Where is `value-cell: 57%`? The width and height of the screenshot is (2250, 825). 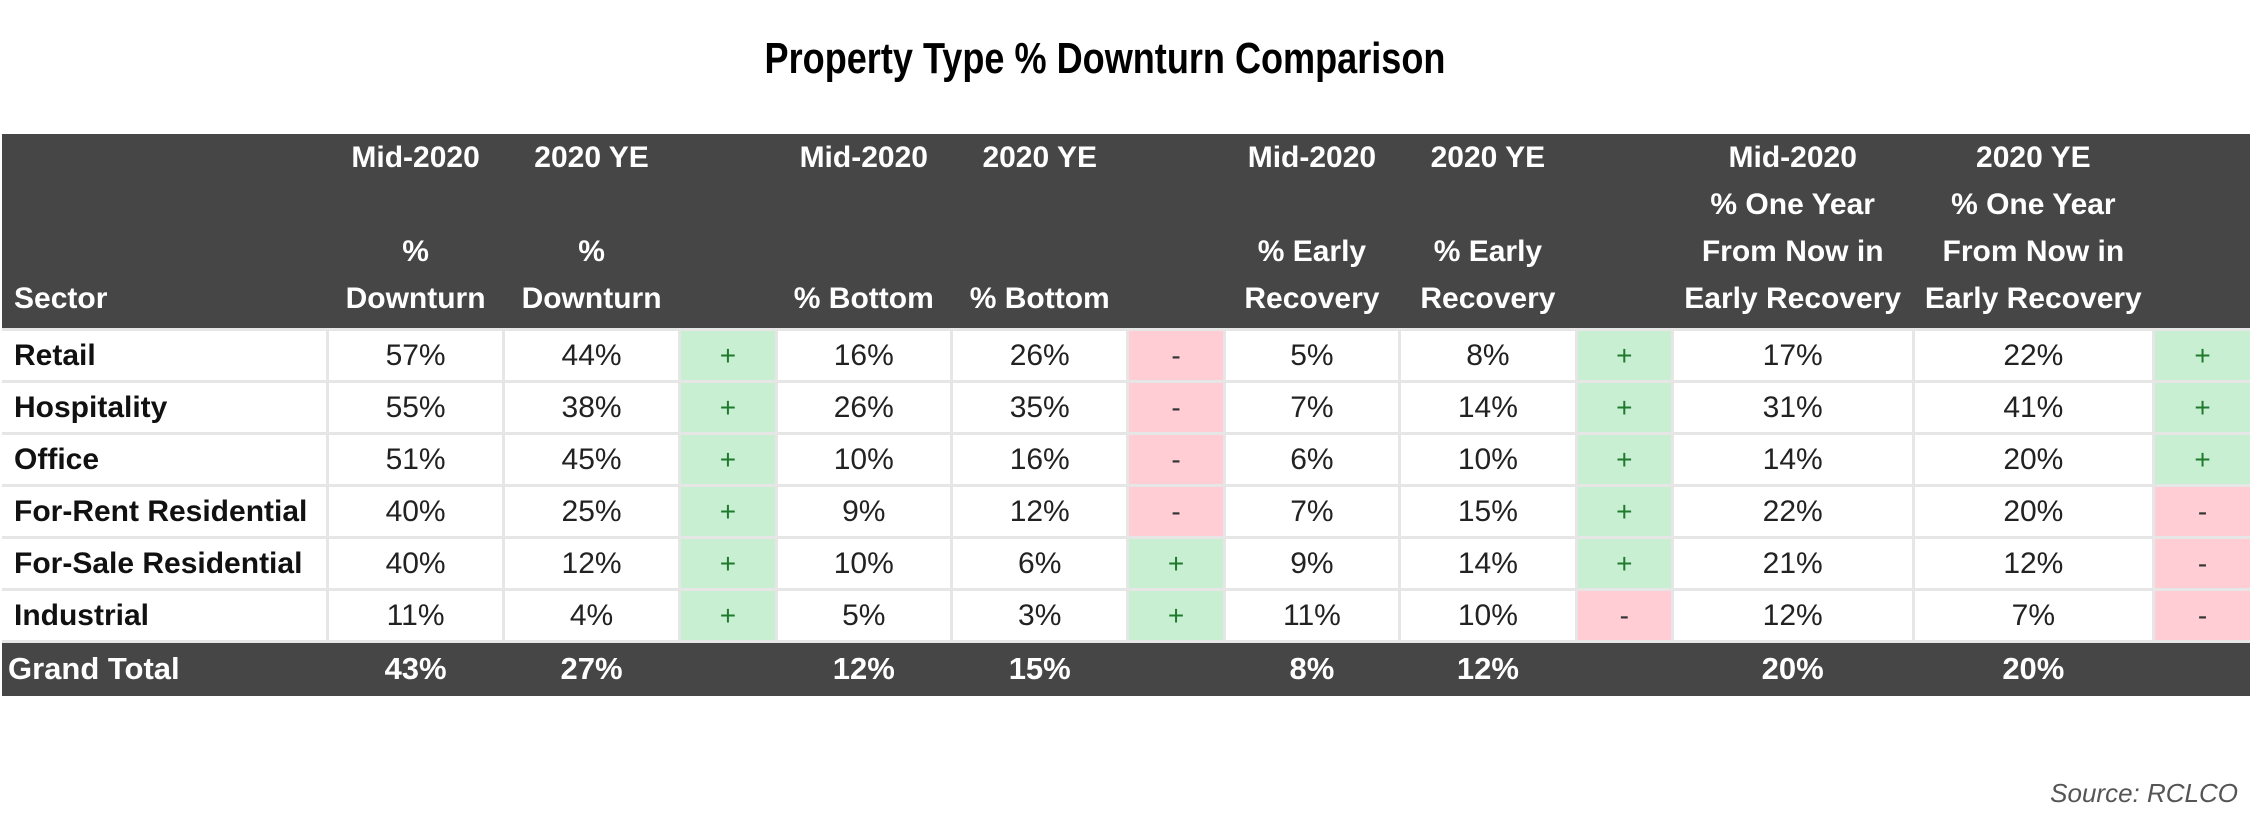 value-cell: 57% is located at coordinates (415, 355).